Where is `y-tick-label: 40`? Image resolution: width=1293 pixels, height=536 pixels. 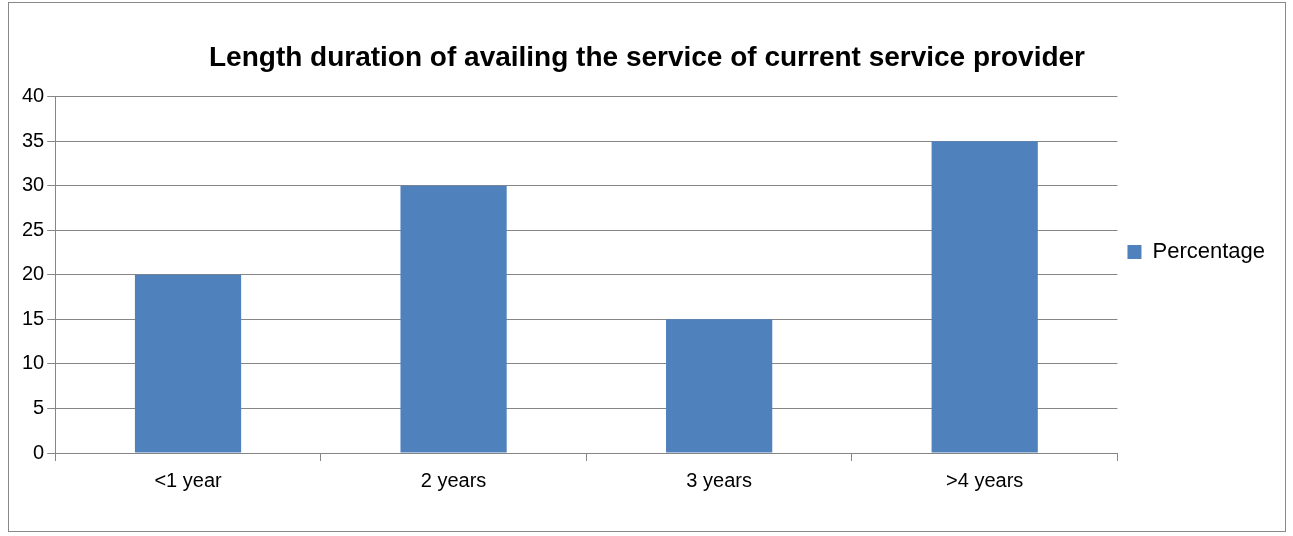
y-tick-label: 40 is located at coordinates (33, 95).